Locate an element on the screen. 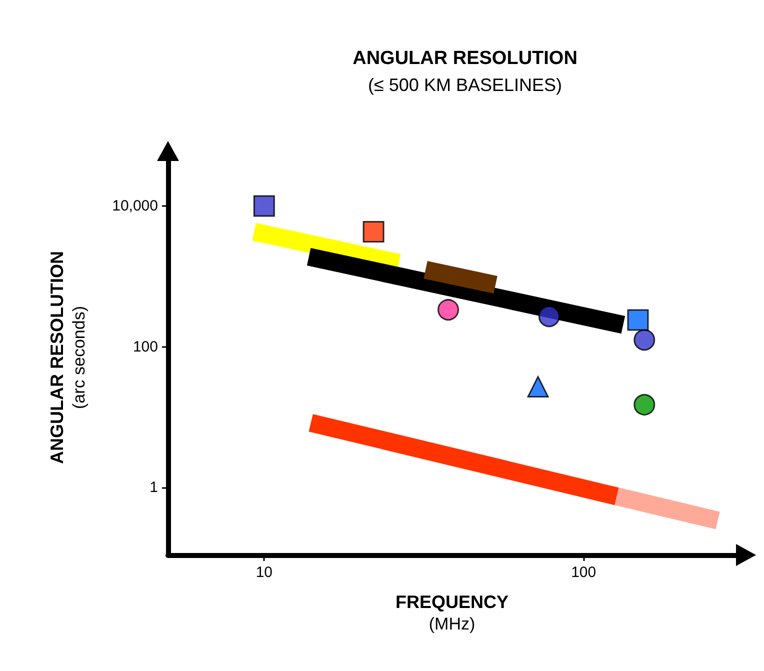 The image size is (764, 671). x-tick-label: 10 is located at coordinates (264, 572).